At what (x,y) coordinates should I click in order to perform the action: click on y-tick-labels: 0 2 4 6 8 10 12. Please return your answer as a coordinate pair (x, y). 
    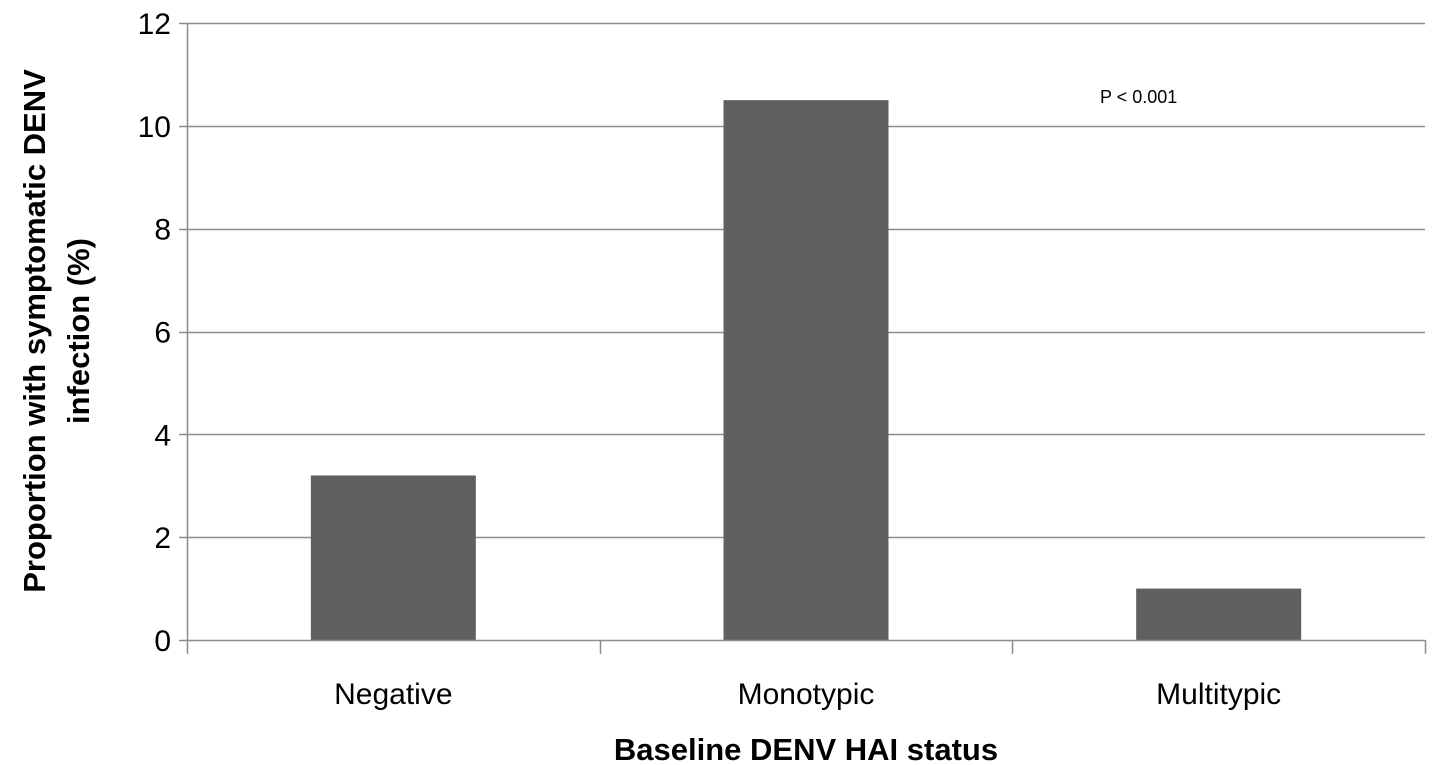
    Looking at the image, I should click on (154, 333).